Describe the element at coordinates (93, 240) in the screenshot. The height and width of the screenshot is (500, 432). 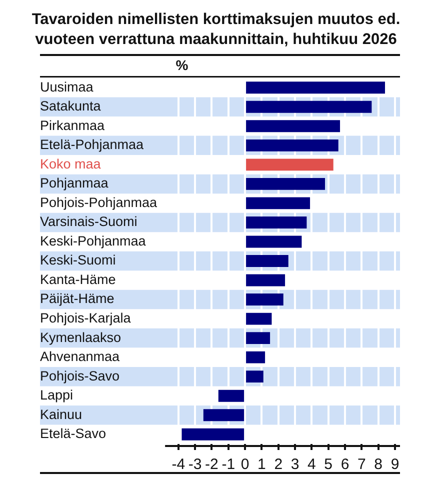
I see `y-tick-label: Keski-Pohjanmaa` at that location.